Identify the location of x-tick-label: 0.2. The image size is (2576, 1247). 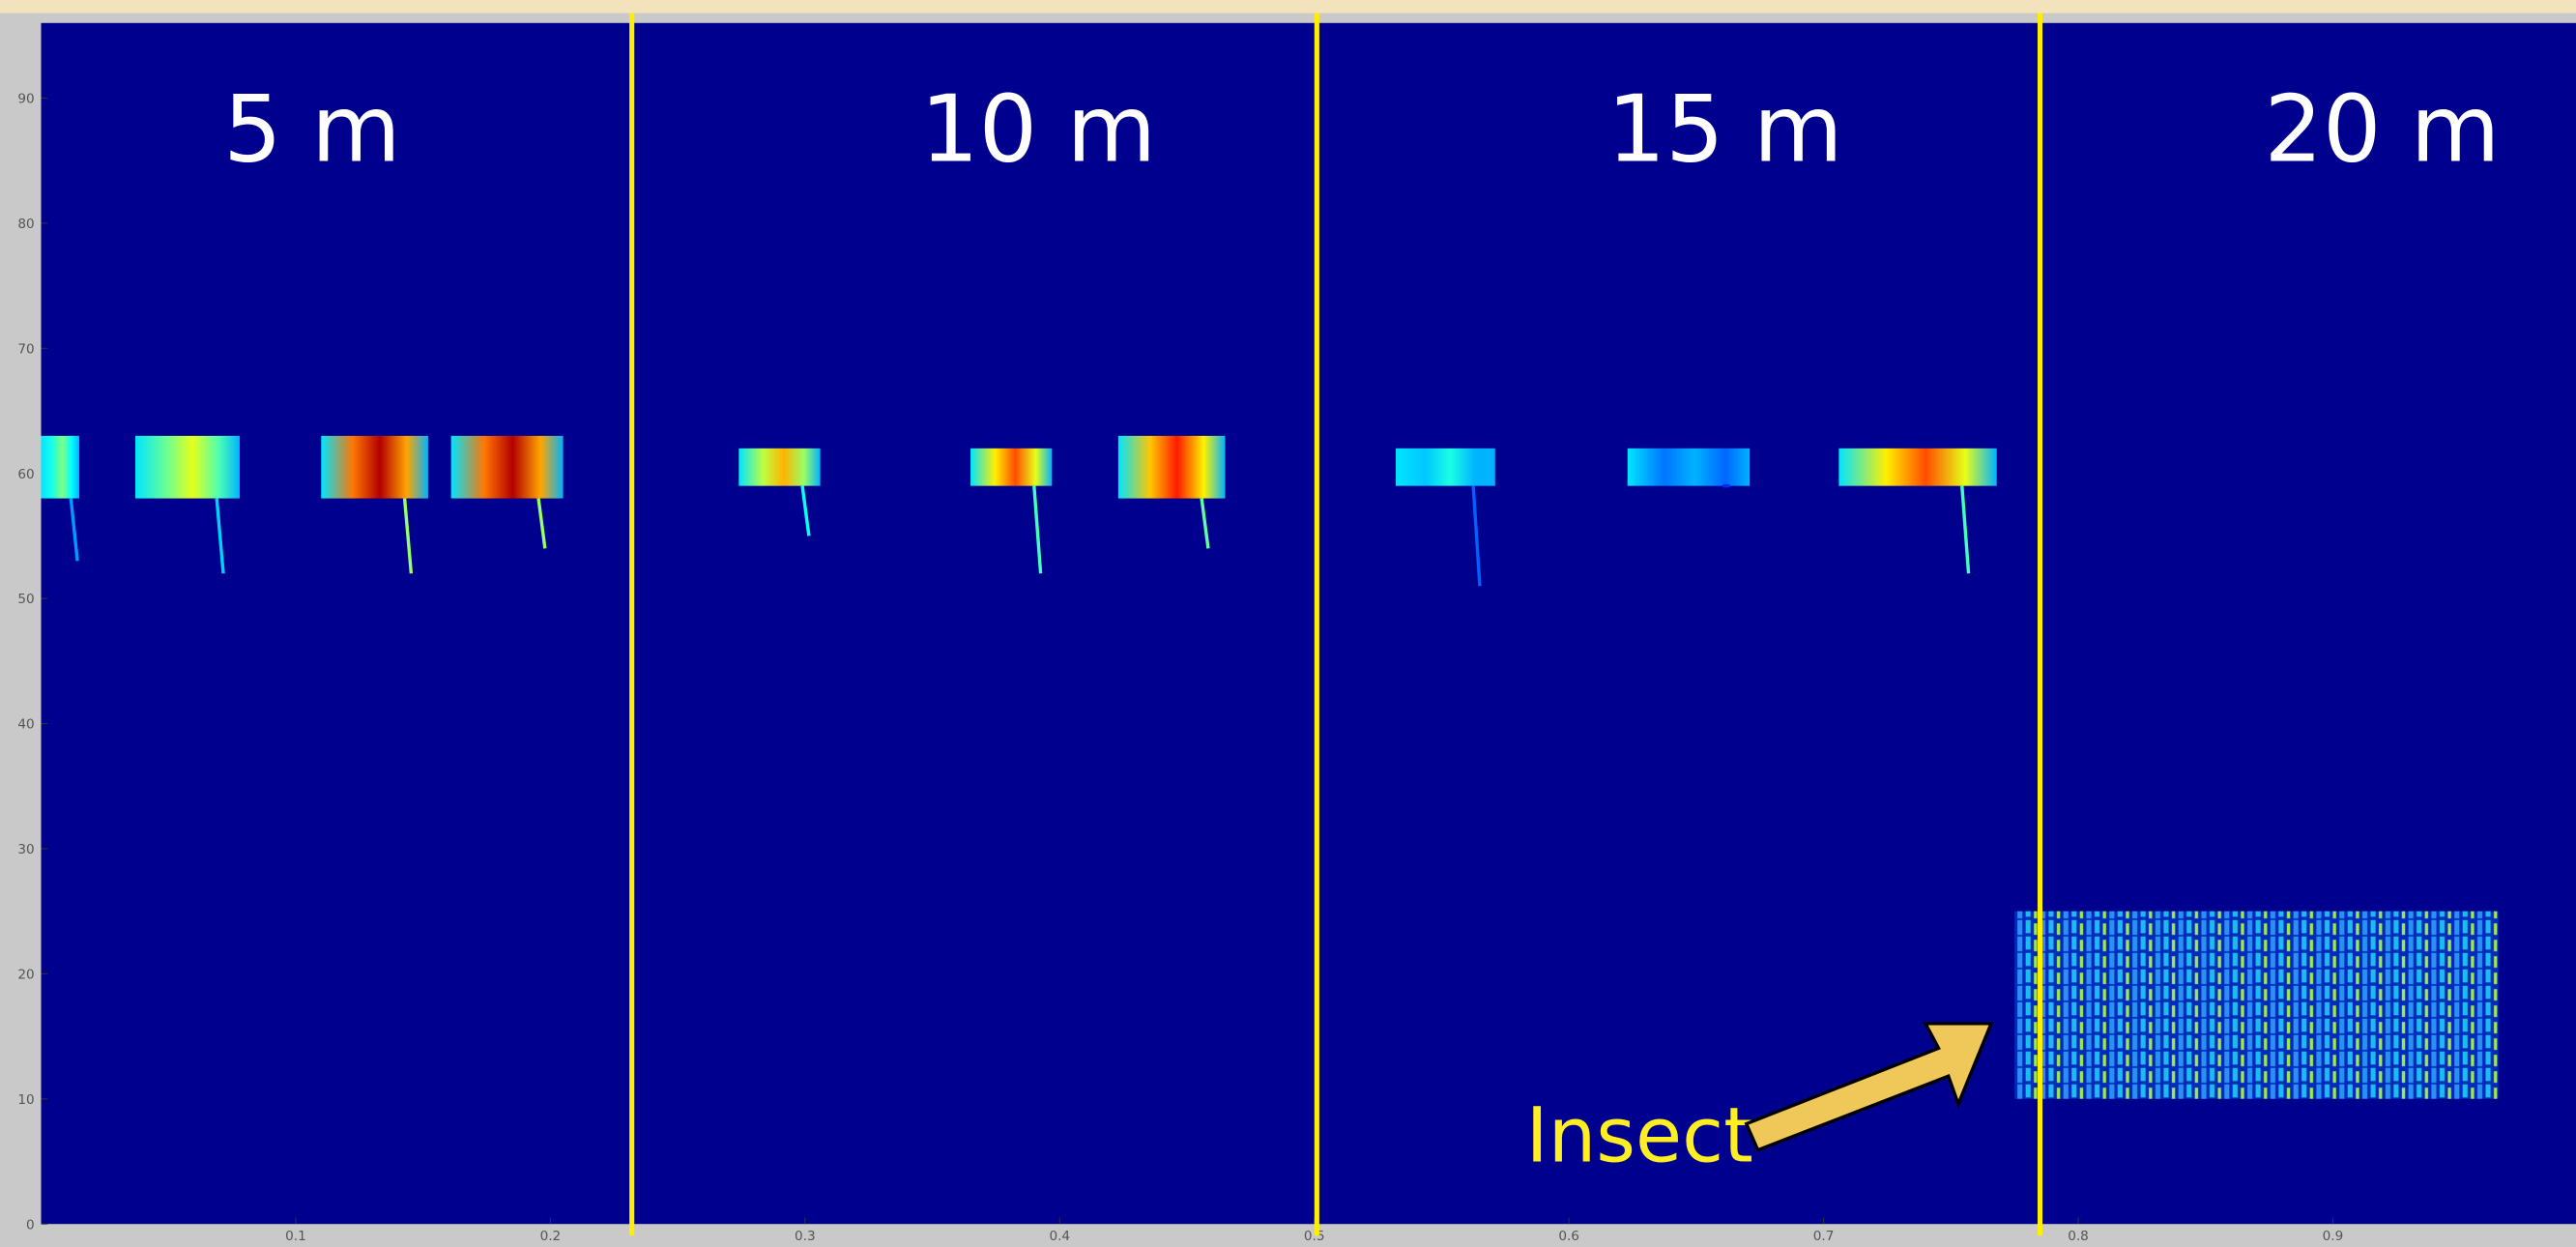
(551, 1236).